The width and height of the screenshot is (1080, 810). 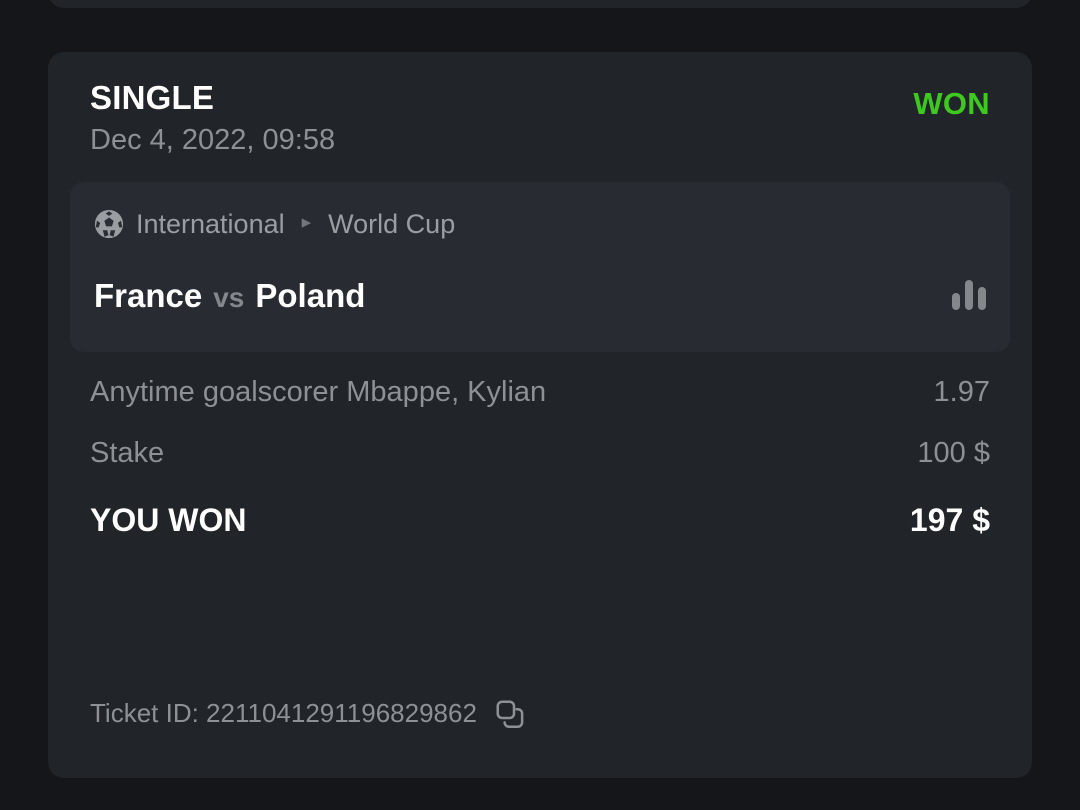 I want to click on selection-label: Anytime goalscorer Mbappe, Kylian, so click(x=318, y=392).